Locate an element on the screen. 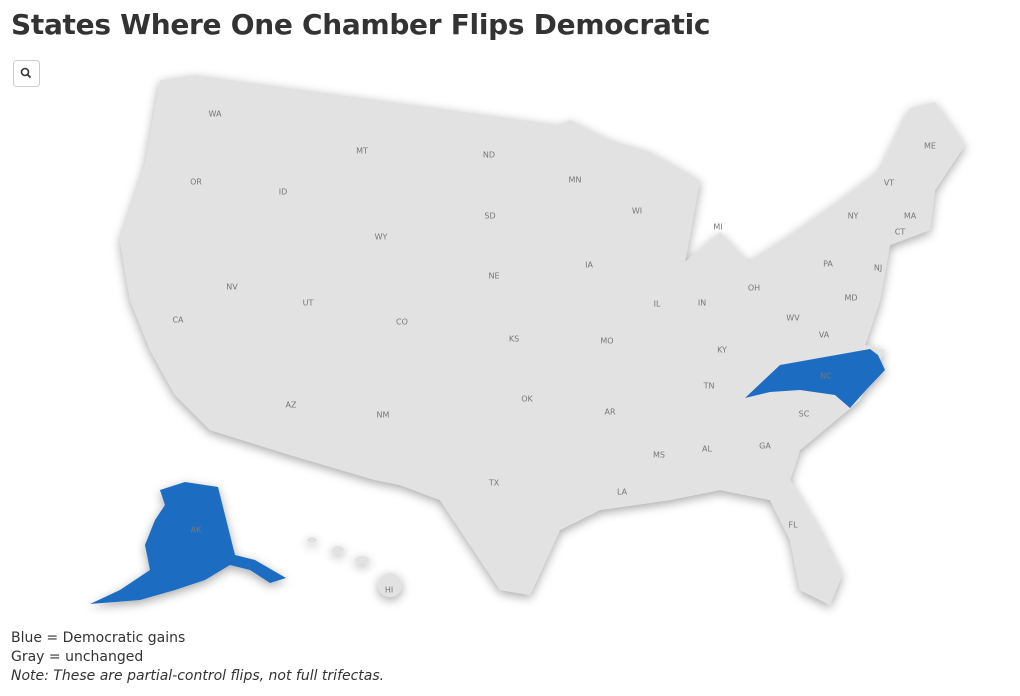 This screenshot has width=1020, height=696. state-label: OK is located at coordinates (527, 399).